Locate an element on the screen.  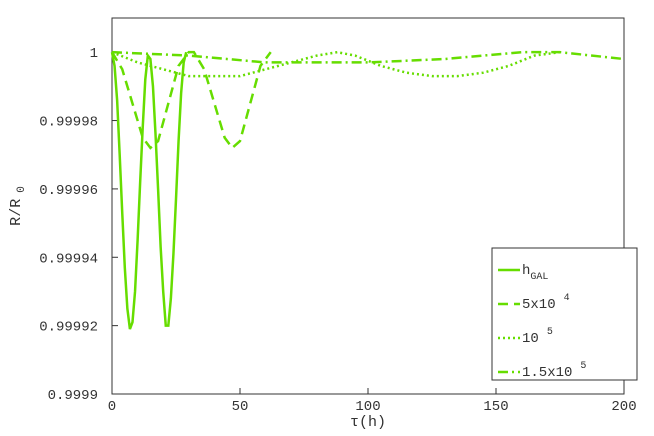
legend-label-main: 1.5x10 is located at coordinates (547, 373).